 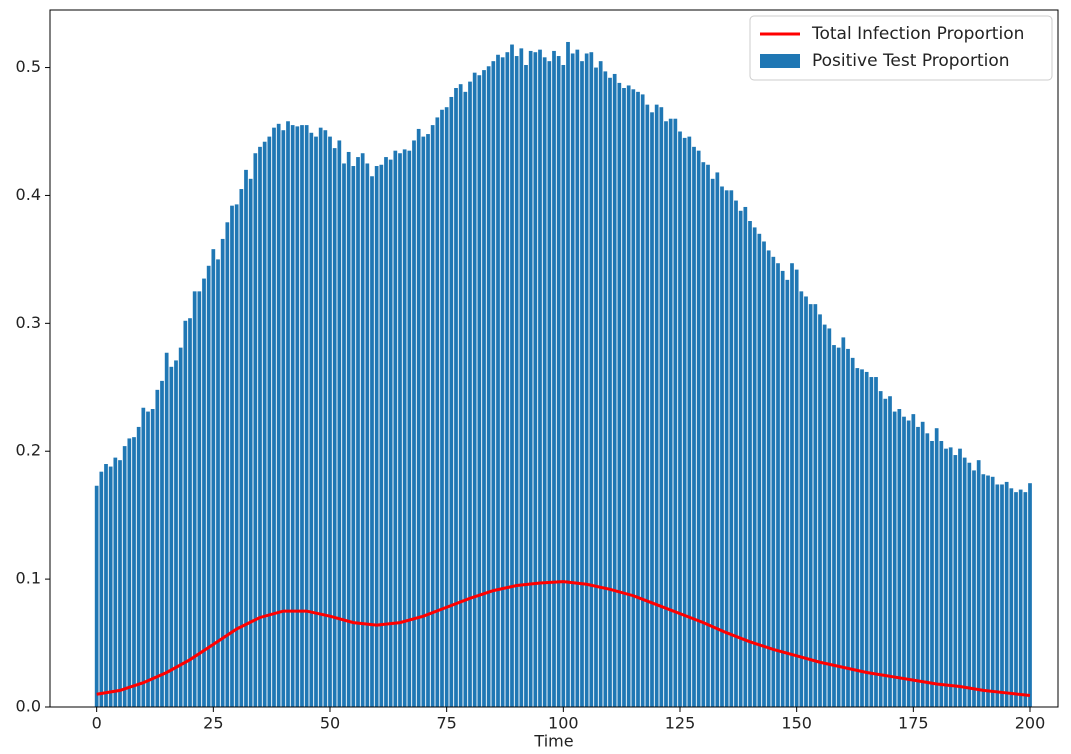 I want to click on legend-box, so click(x=901, y=48).